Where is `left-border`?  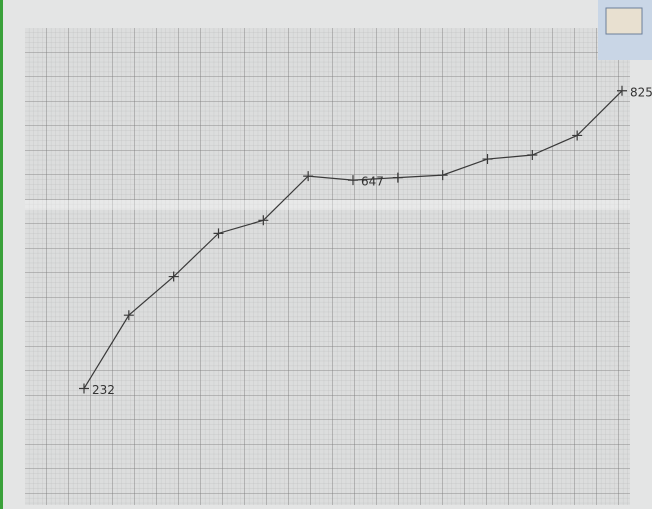 left-border is located at coordinates (1, 254).